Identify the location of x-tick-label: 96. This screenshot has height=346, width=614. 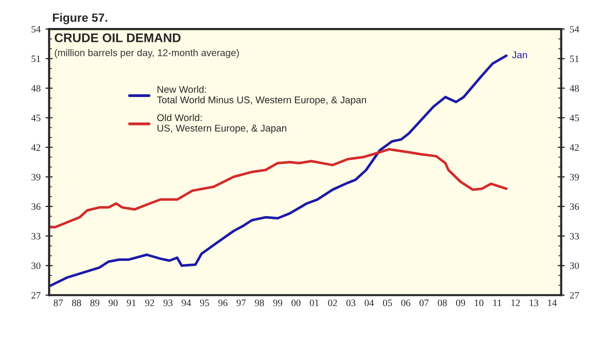
(223, 303).